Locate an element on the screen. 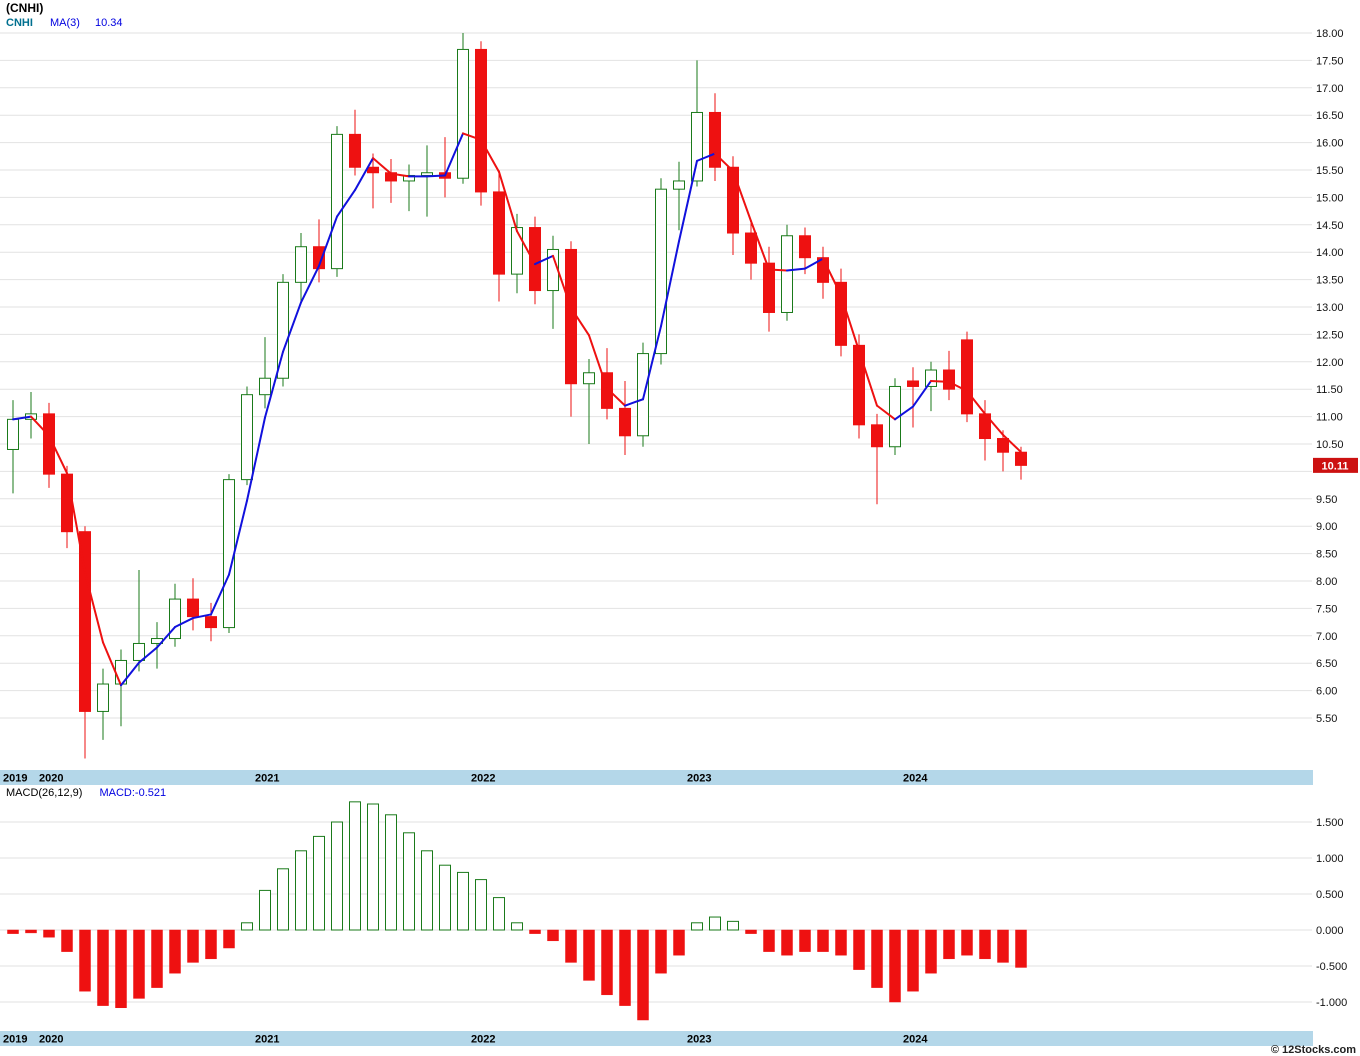  macd-tick-label: -1.000 is located at coordinates (1331, 1003).